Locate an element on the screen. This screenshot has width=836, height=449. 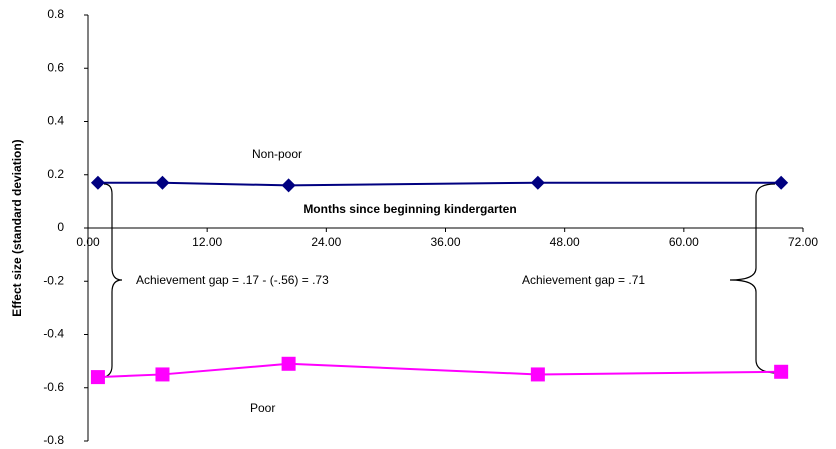
y-tick-label: 0 is located at coordinates (60, 227).